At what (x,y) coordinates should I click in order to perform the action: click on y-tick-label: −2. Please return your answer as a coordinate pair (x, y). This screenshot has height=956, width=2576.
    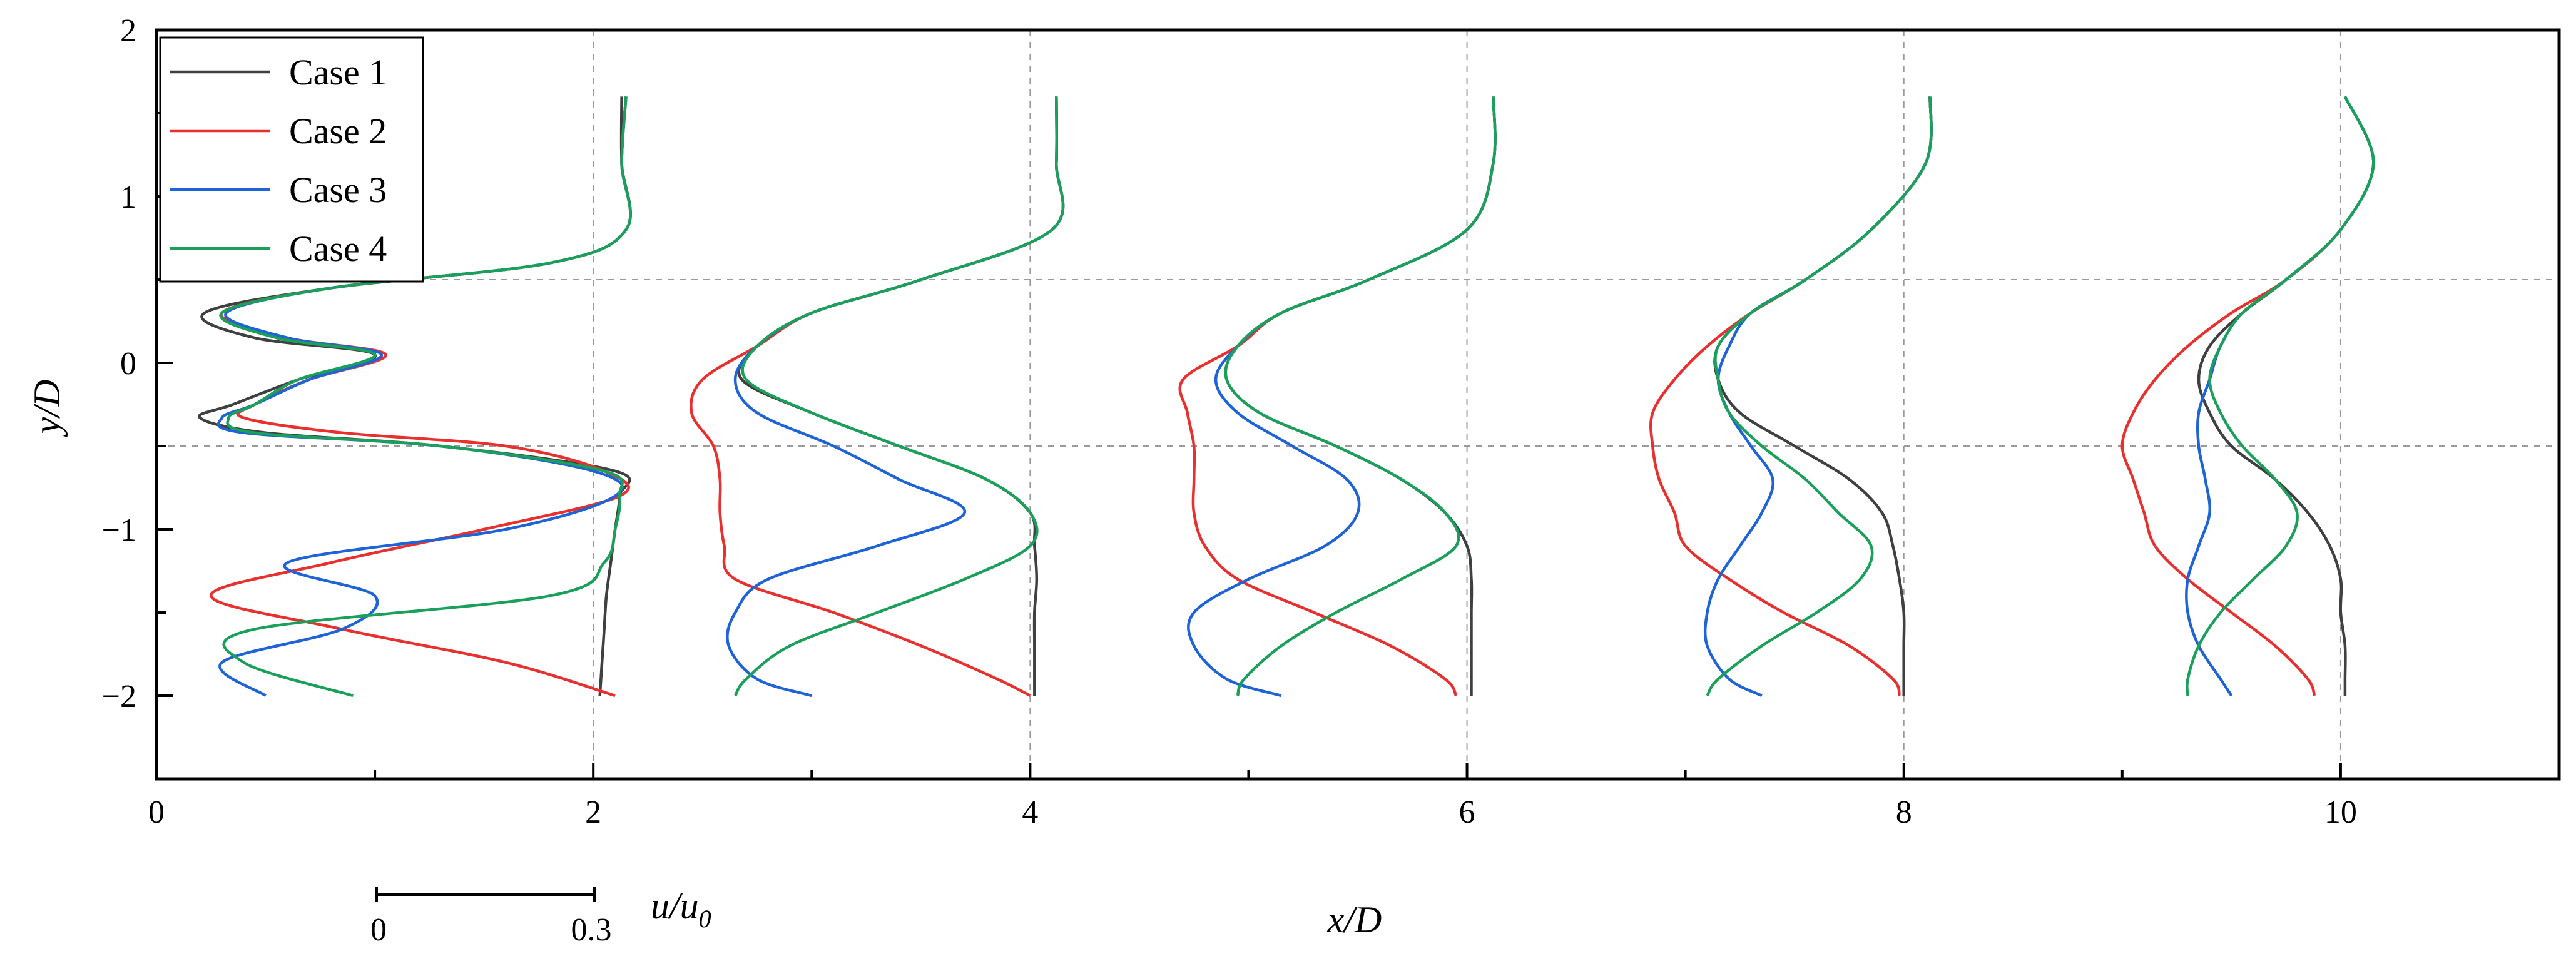
    Looking at the image, I should click on (119, 697).